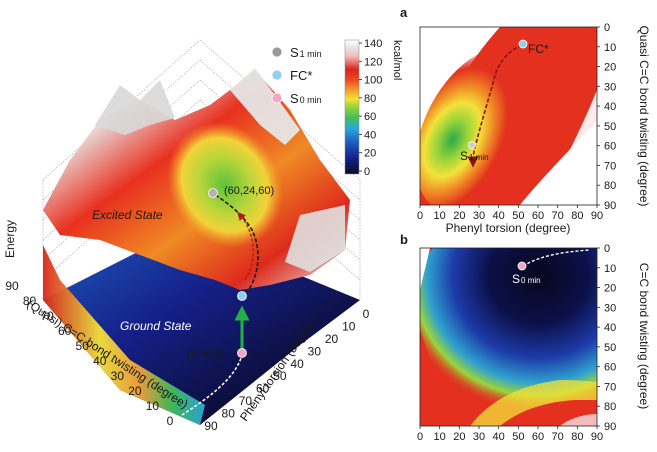 Image resolution: width=657 pixels, height=452 pixels. What do you see at coordinates (297, 364) in the screenshot?
I see `right-axis-tick: 40` at bounding box center [297, 364].